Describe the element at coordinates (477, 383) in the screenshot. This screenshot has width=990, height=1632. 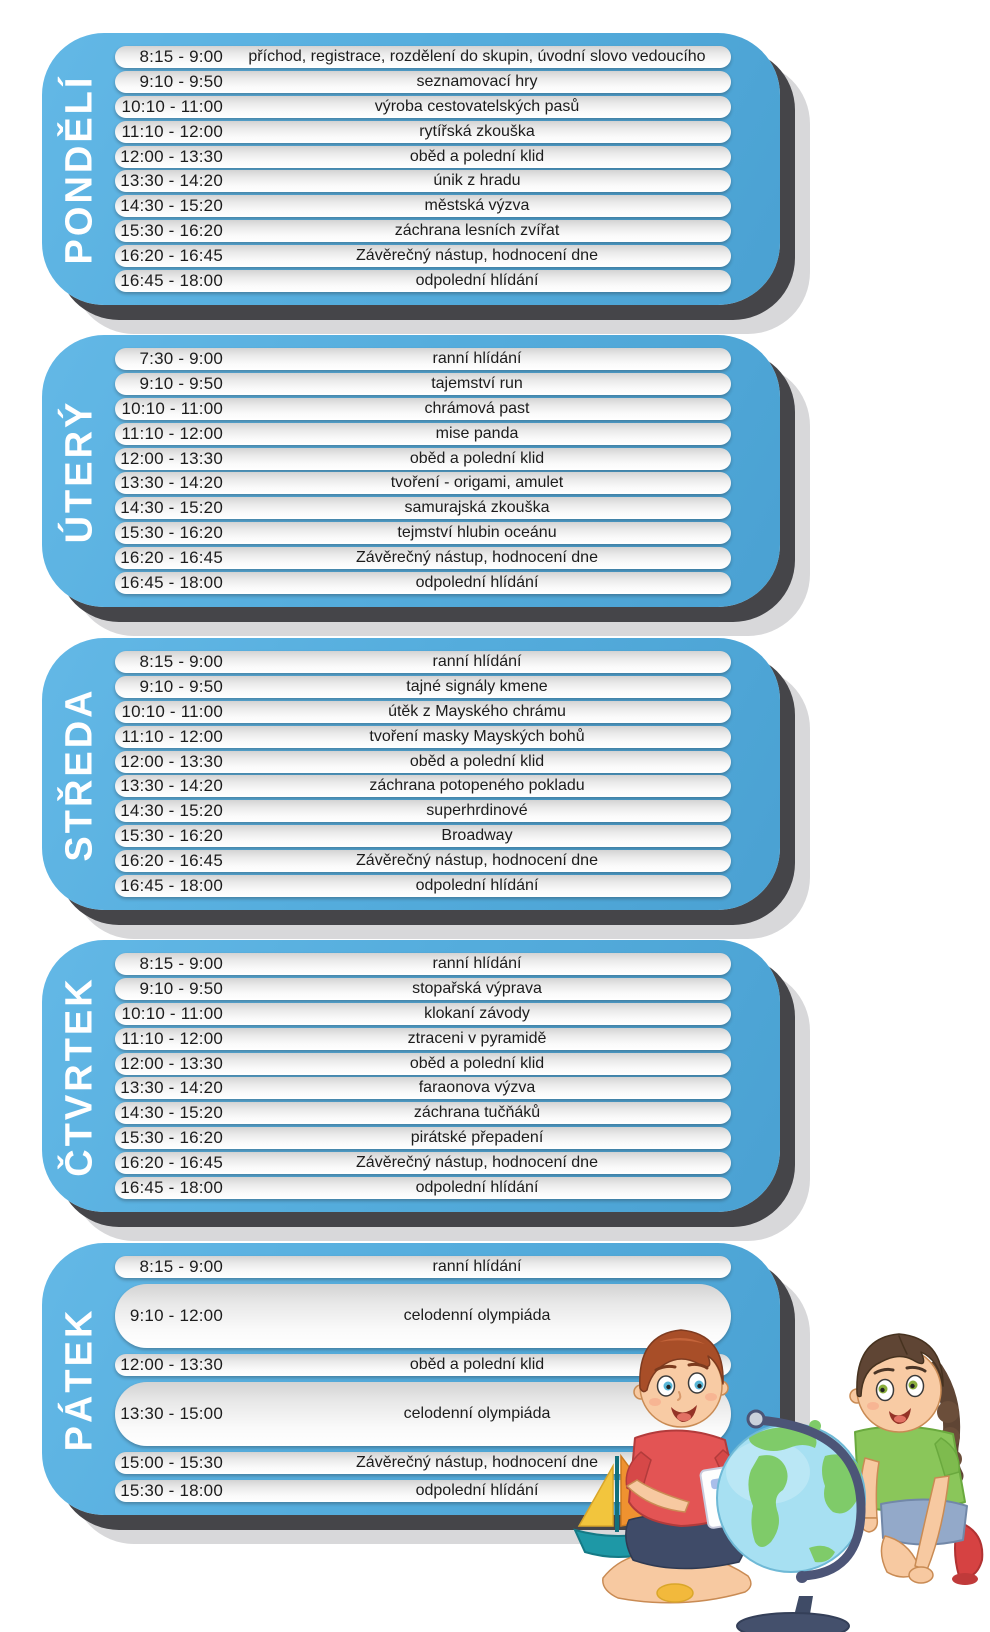
I see `activity-label: tajemství run` at that location.